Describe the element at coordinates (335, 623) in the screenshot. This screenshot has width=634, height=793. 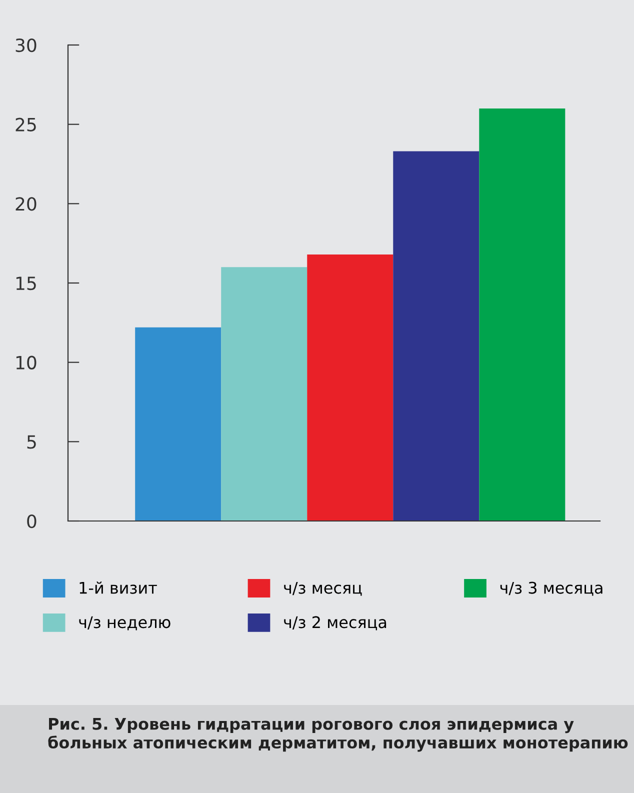
I see `legend-label: ч/з 2 месяца` at that location.